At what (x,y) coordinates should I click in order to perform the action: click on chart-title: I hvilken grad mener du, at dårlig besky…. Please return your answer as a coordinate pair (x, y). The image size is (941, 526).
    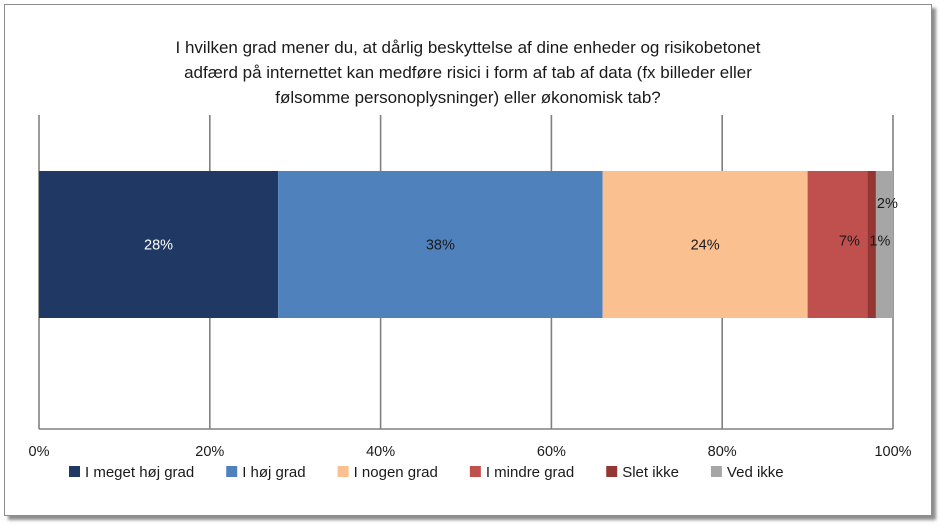
    Looking at the image, I should click on (468, 72).